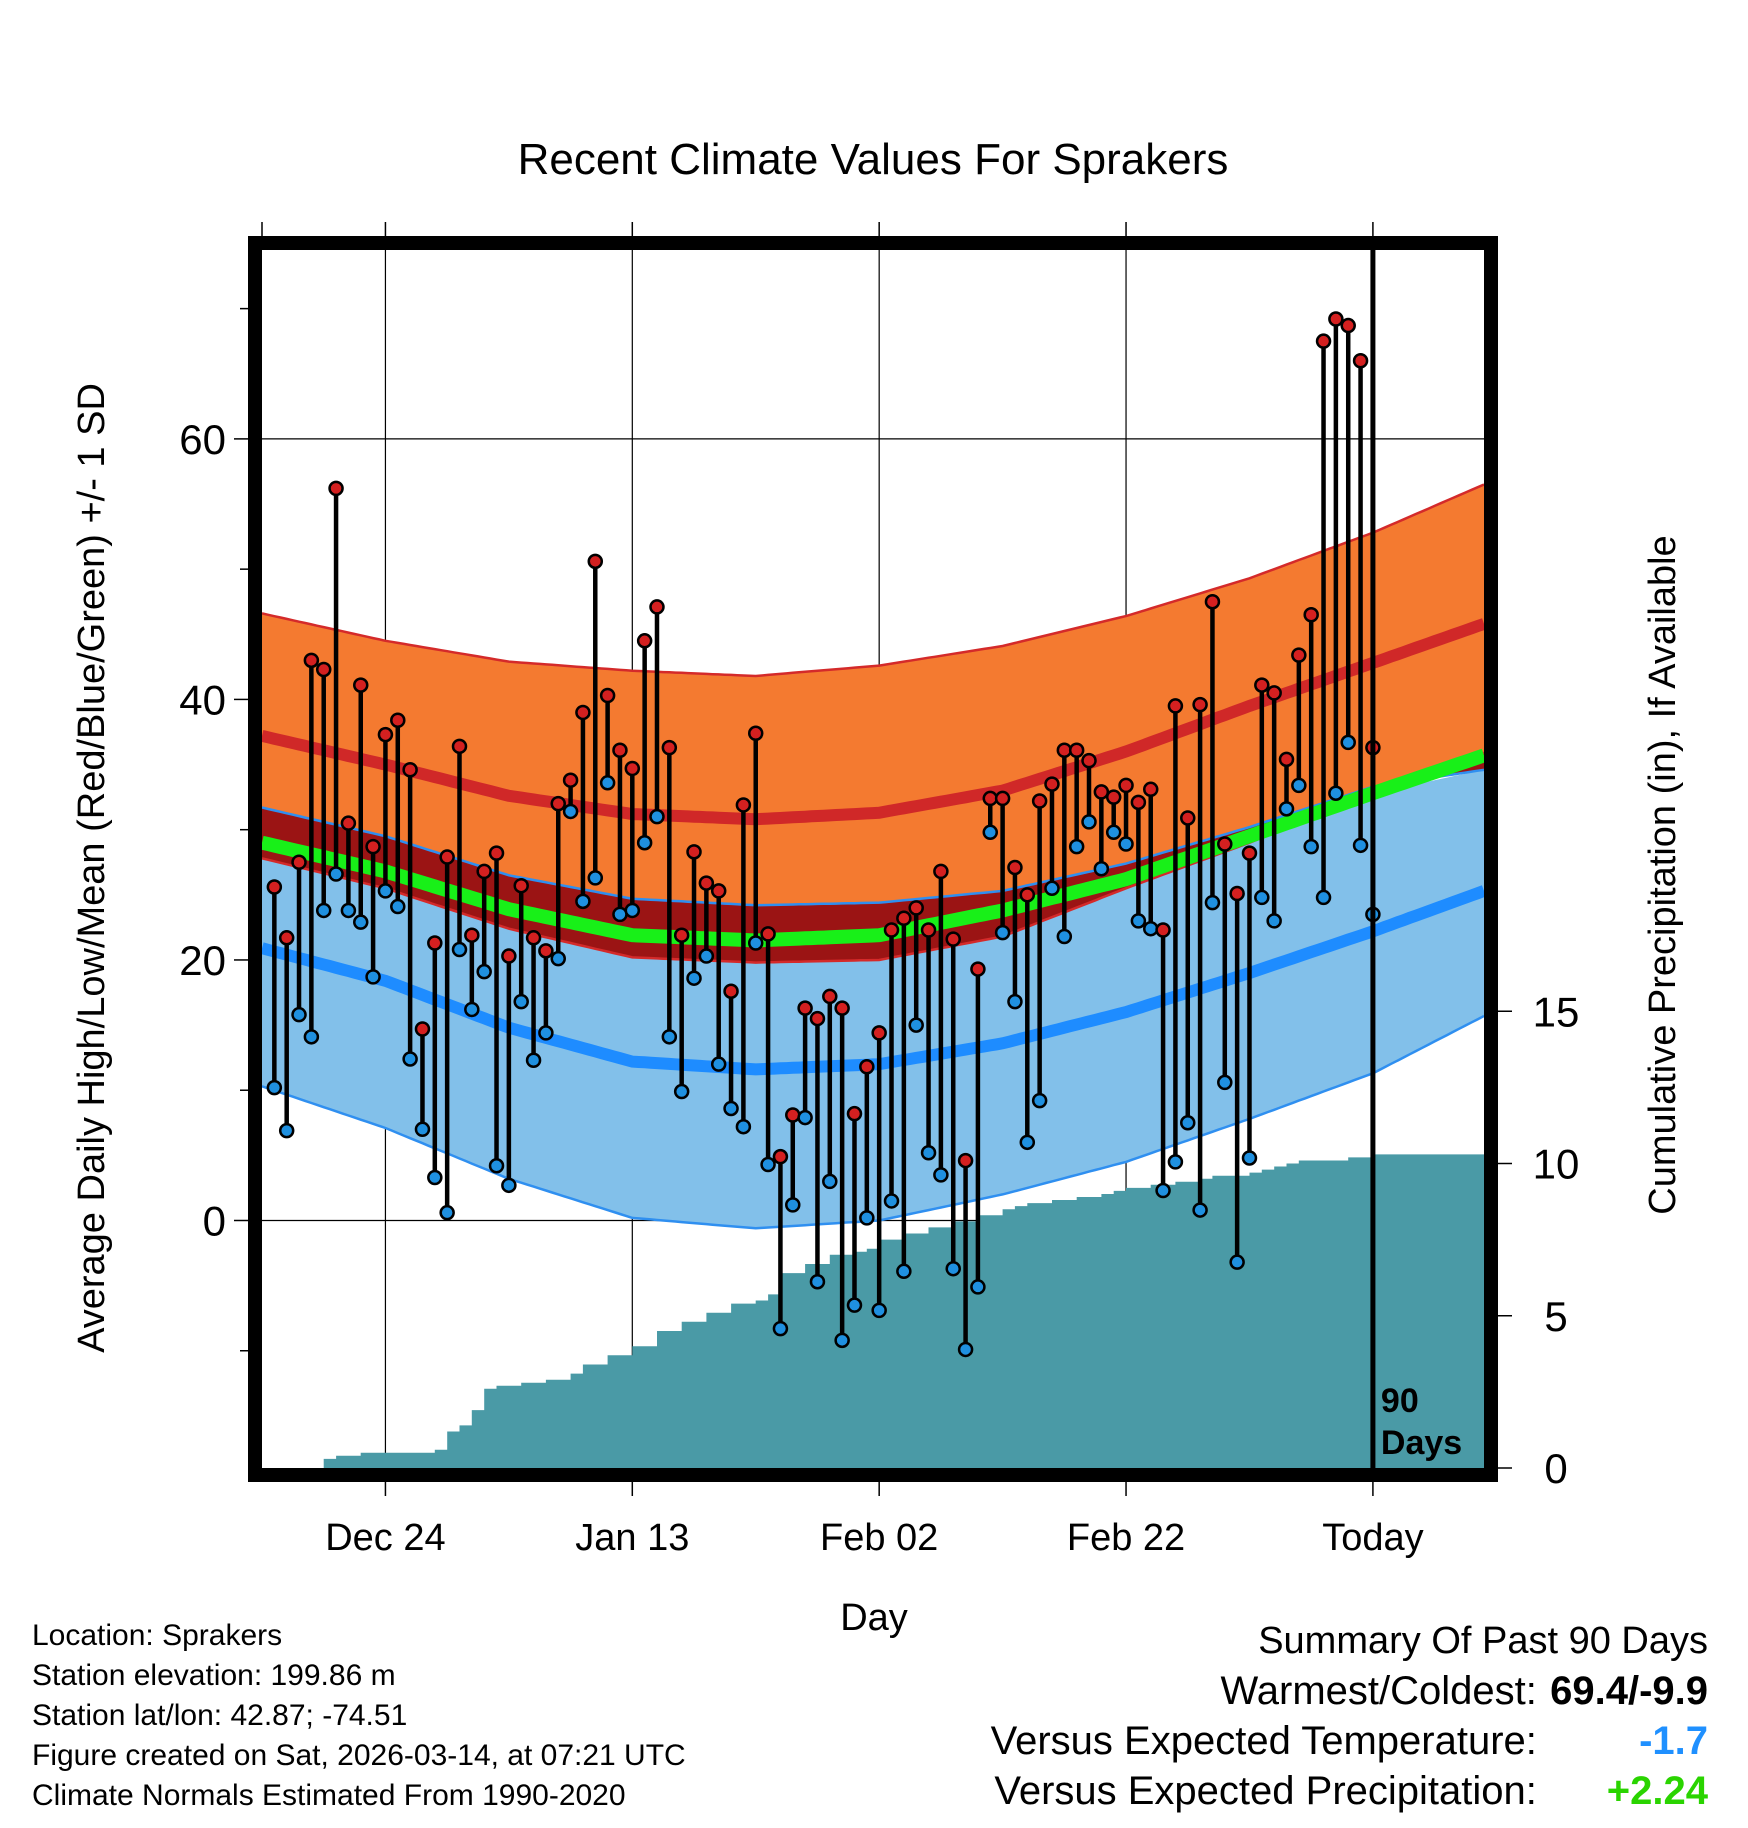 Image resolution: width=1748 pixels, height=1828 pixels. I want to click on x-tick-label: Dec 24, so click(385, 1538).